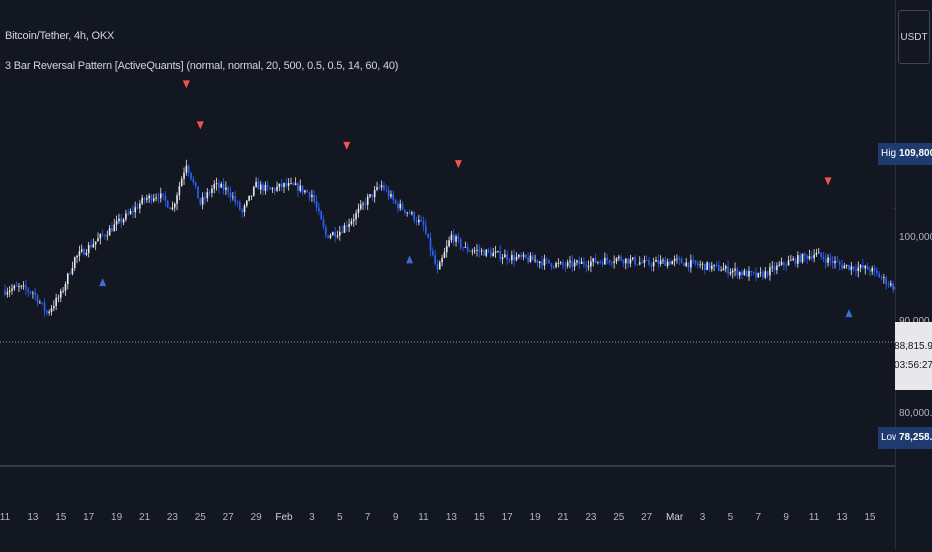 The width and height of the screenshot is (932, 552). Describe the element at coordinates (368, 517) in the screenshot. I see `time-tick-label: 7` at that location.